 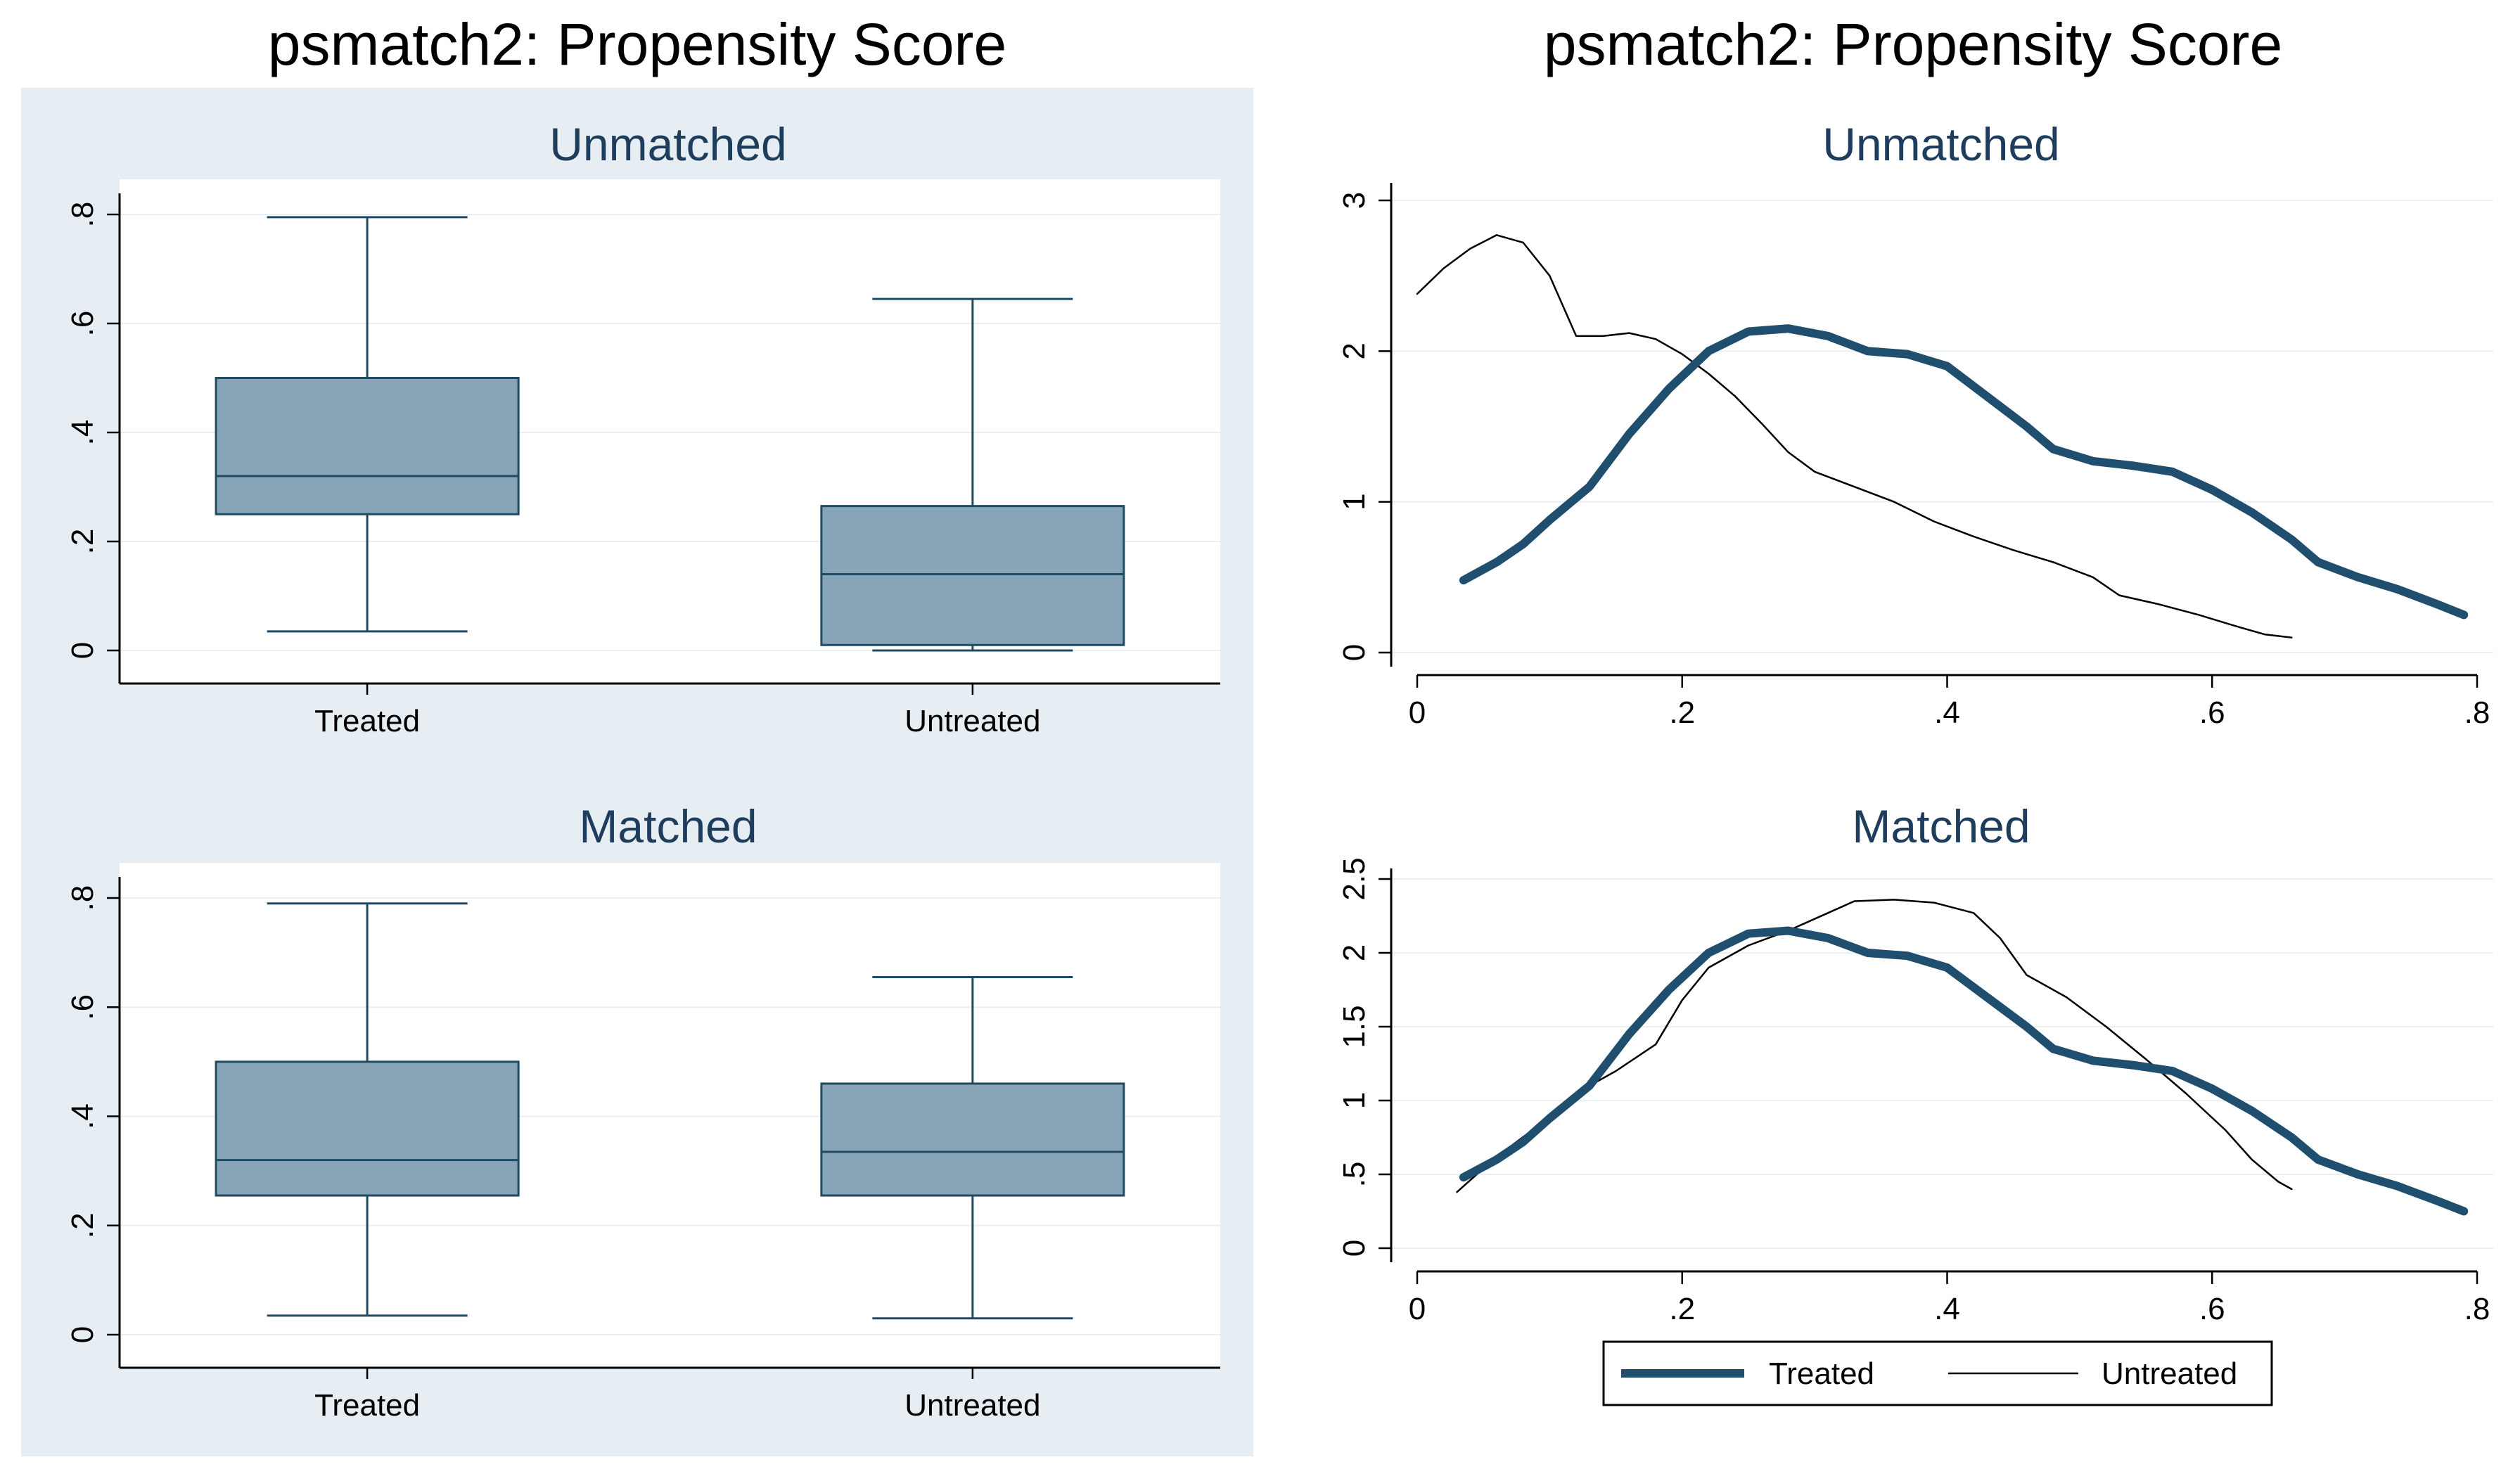 What do you see at coordinates (668, 826) in the screenshot?
I see `box-matched-subtitle: Matched` at bounding box center [668, 826].